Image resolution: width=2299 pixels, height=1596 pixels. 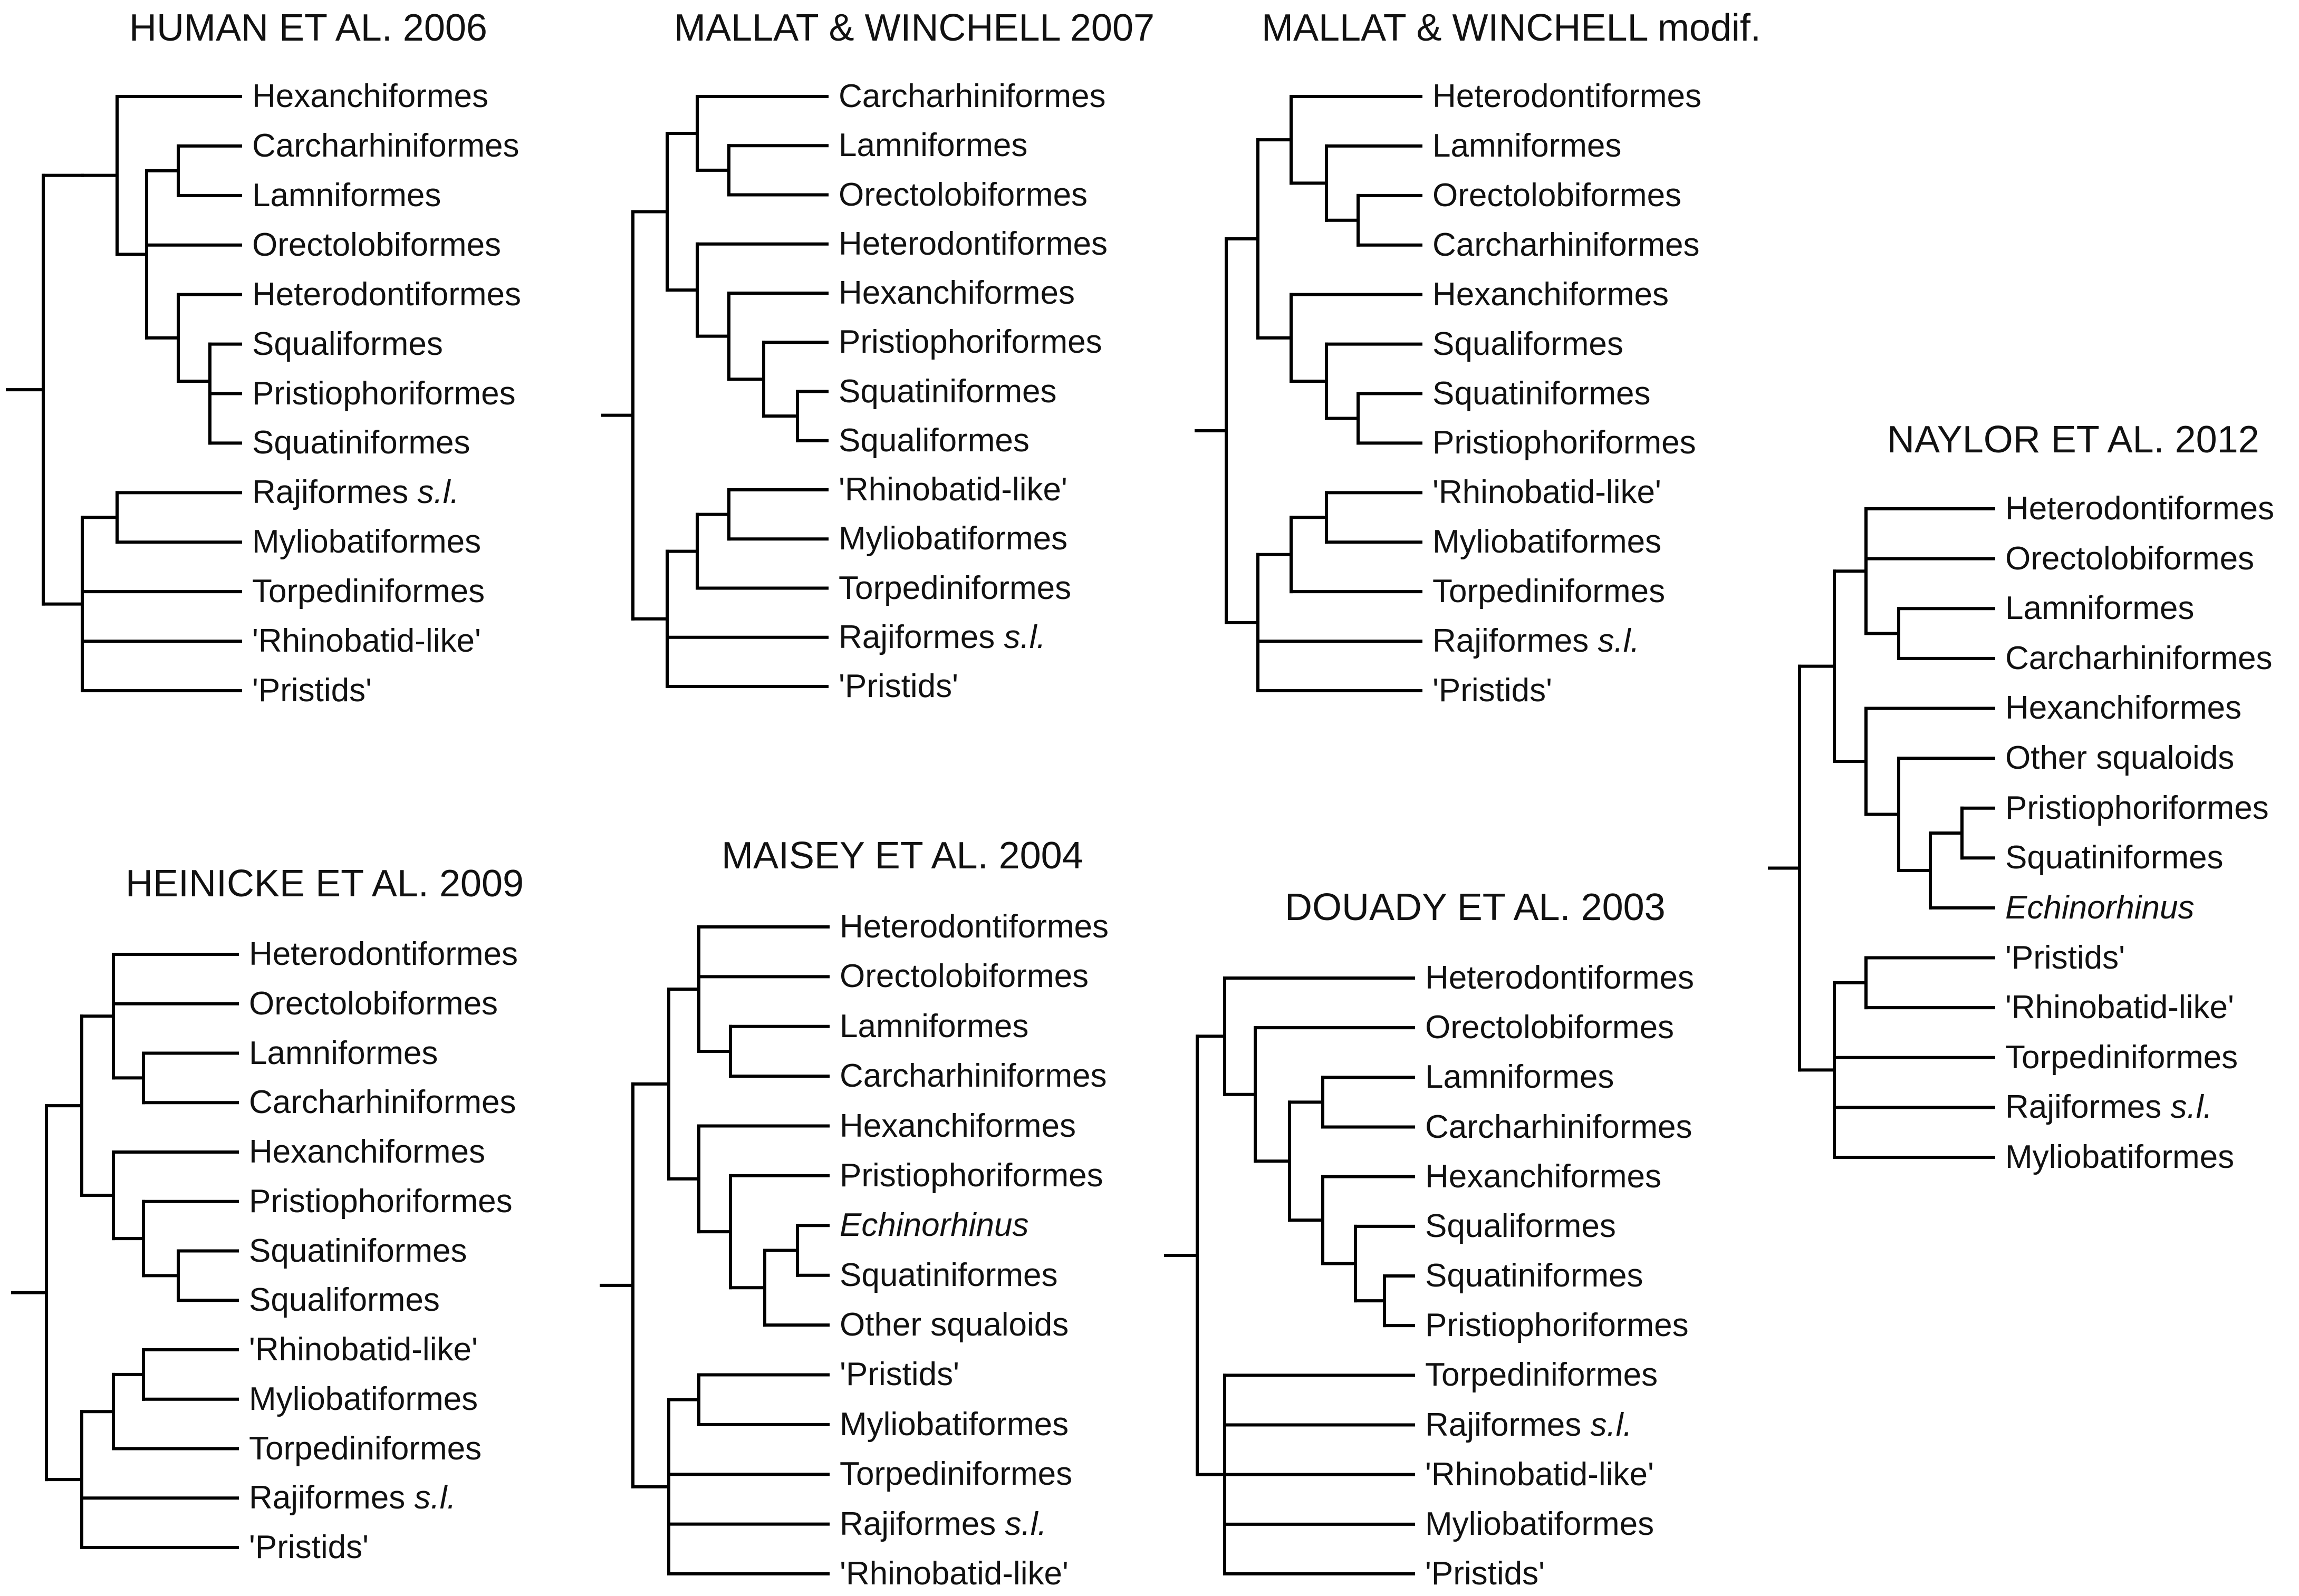 I want to click on tree-title: NAYLOR ET AL. 2012, so click(x=2073, y=440).